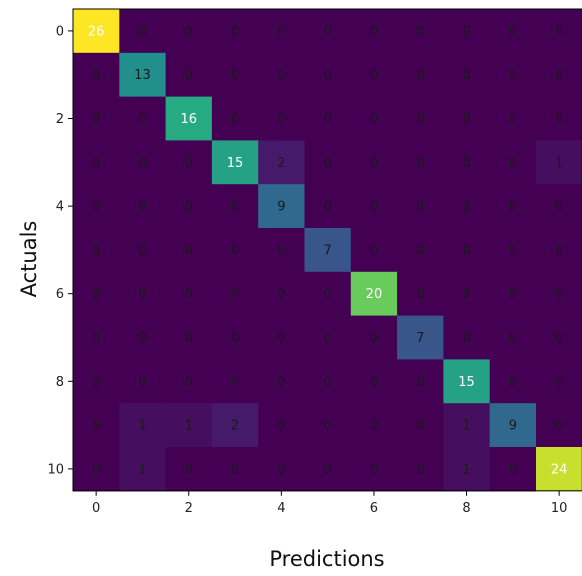  I want to click on y-tick-label: 2, so click(60, 119).